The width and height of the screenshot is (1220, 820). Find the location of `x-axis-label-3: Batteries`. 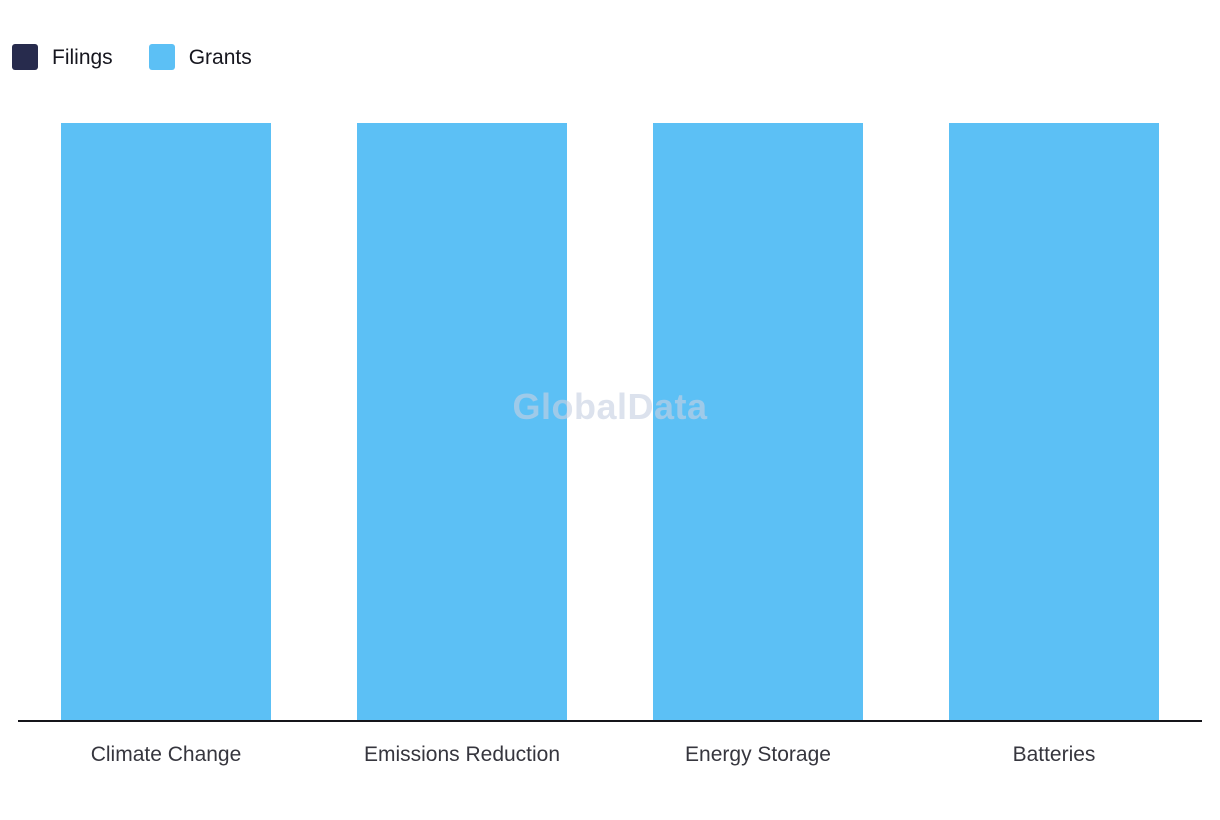

x-axis-label-3: Batteries is located at coordinates (1054, 754).